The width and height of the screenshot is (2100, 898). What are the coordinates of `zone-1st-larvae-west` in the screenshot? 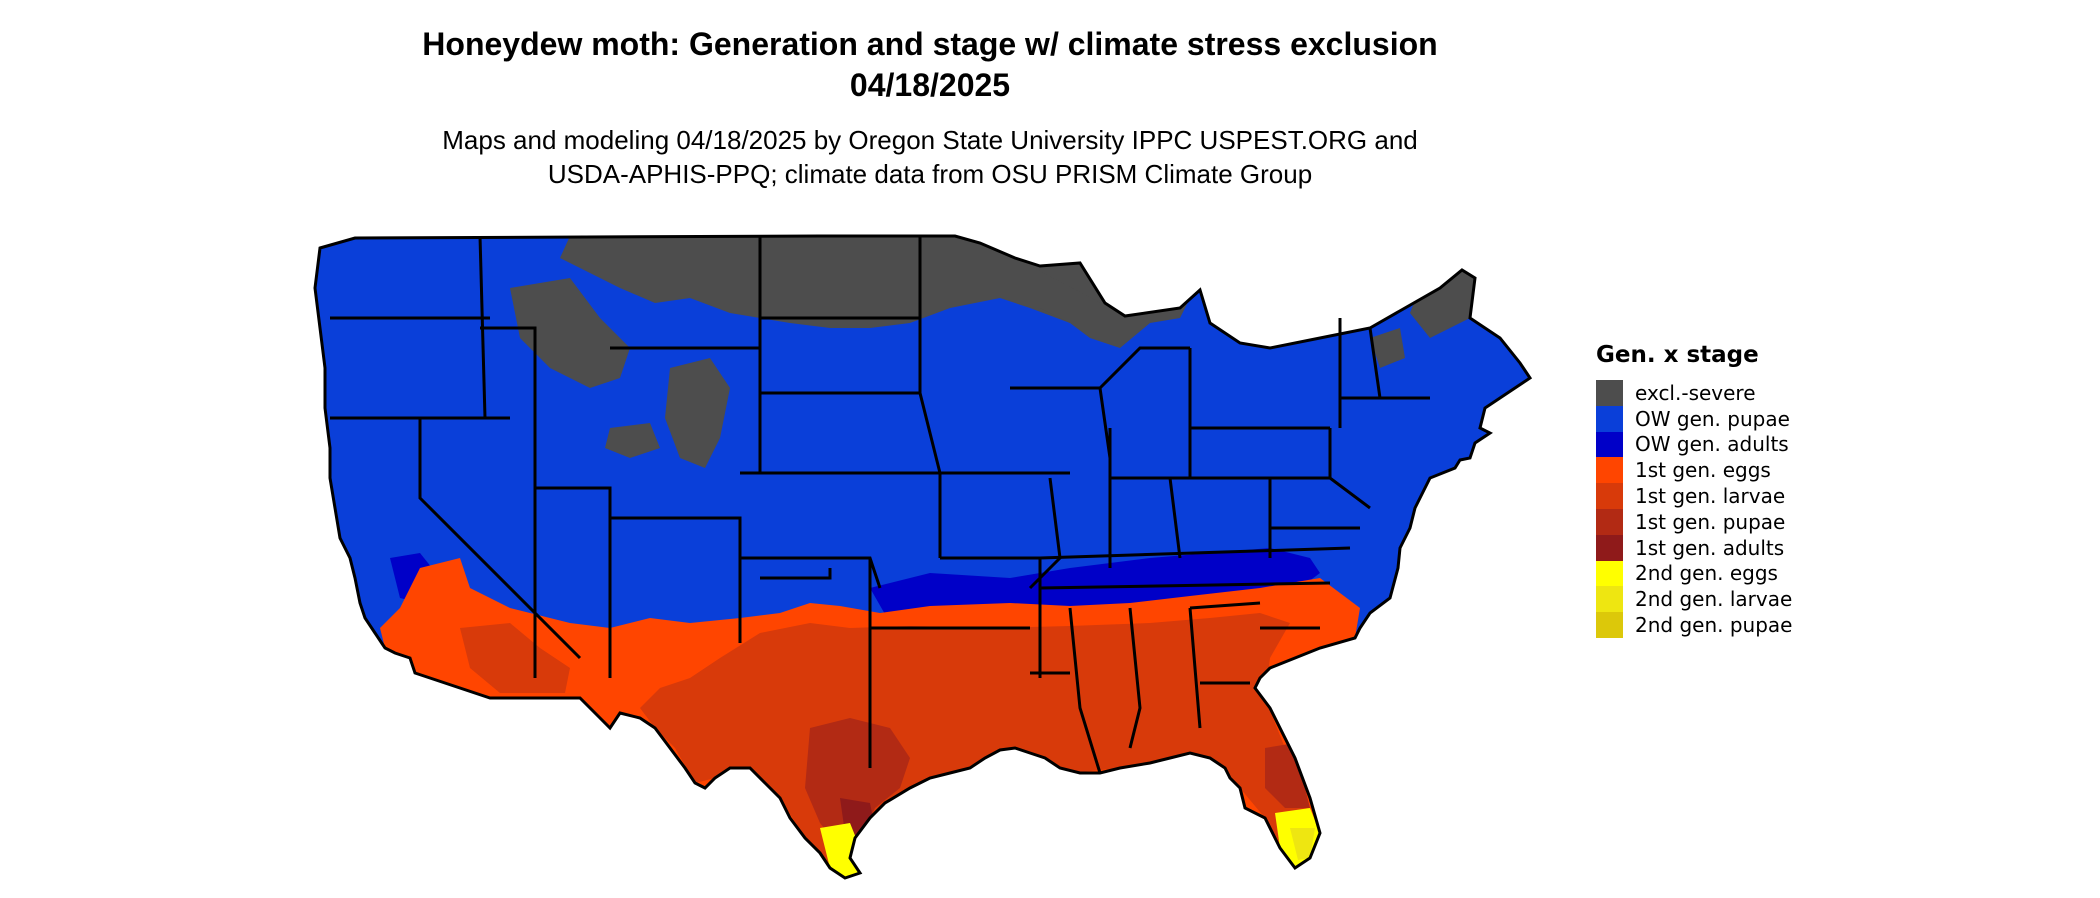 It's located at (515, 658).